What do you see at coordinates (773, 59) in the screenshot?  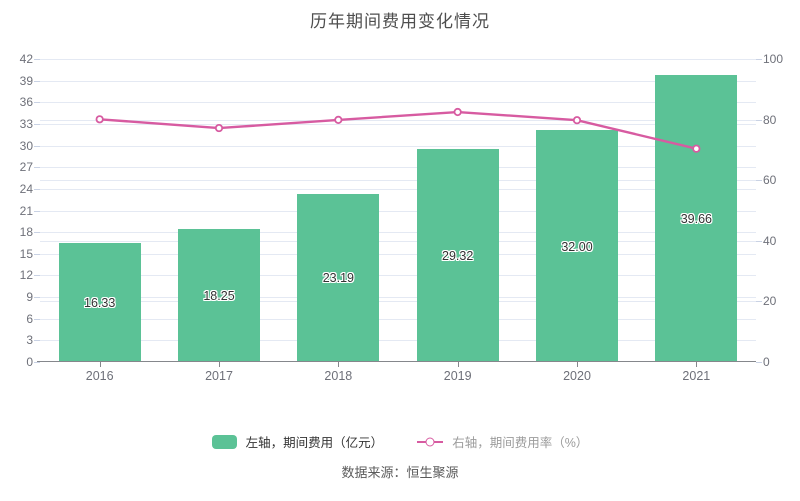 I see `y-axis-right-label: 100` at bounding box center [773, 59].